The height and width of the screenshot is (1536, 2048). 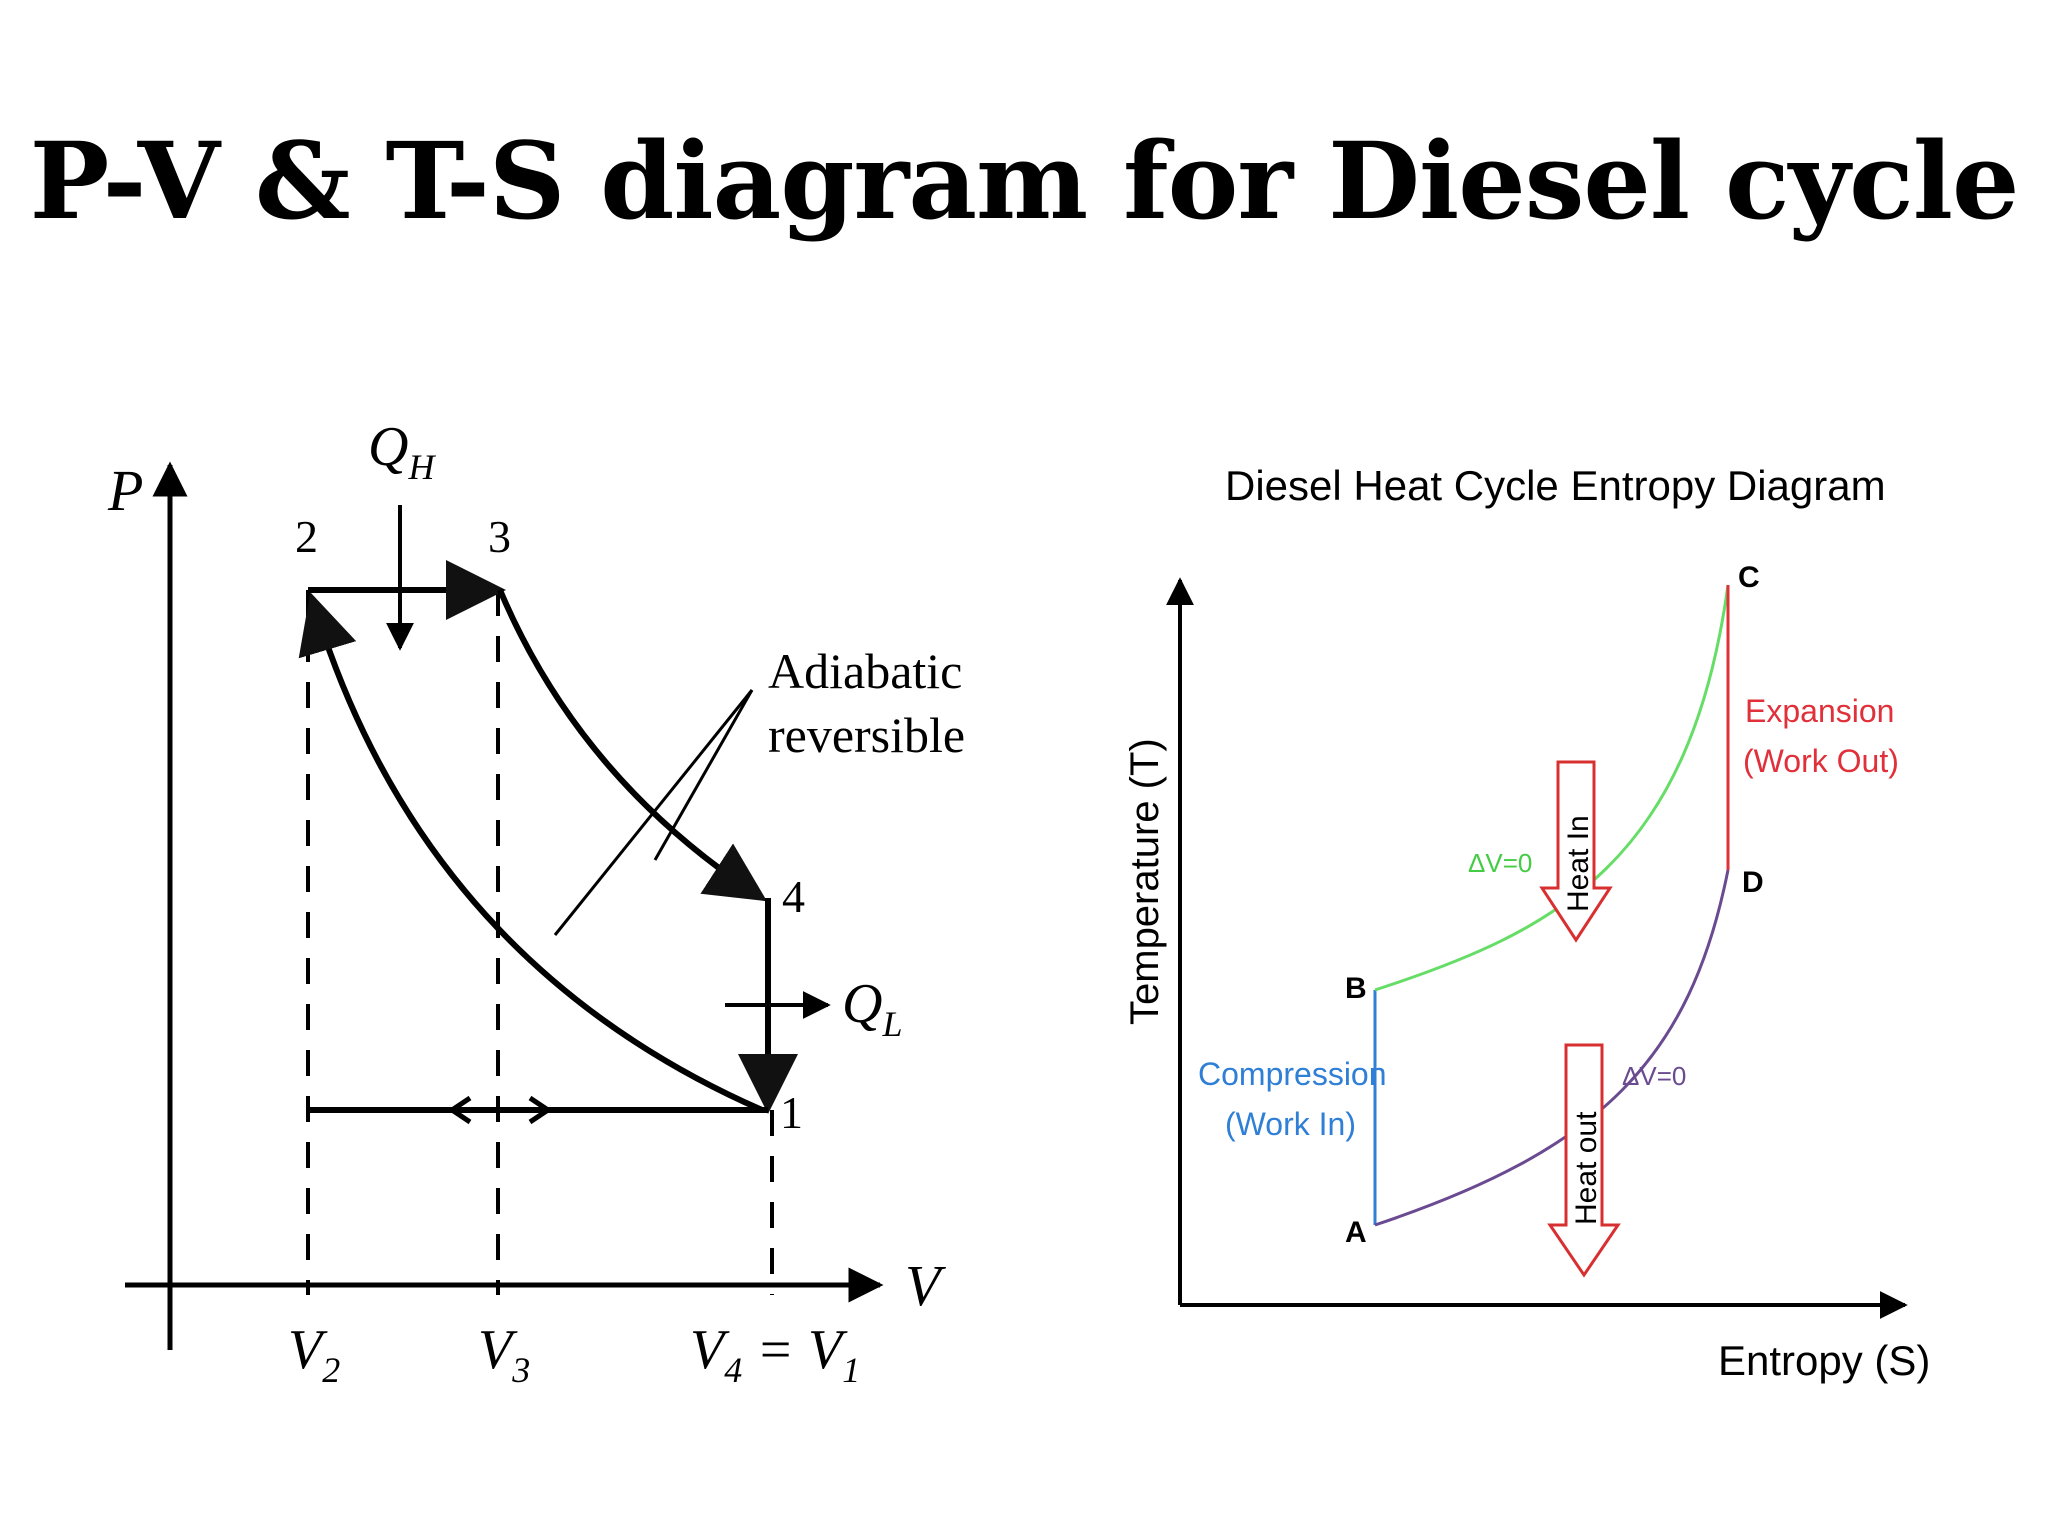 What do you see at coordinates (1586, 1168) in the screenshot?
I see `ts-heat-out-label: Heat out` at bounding box center [1586, 1168].